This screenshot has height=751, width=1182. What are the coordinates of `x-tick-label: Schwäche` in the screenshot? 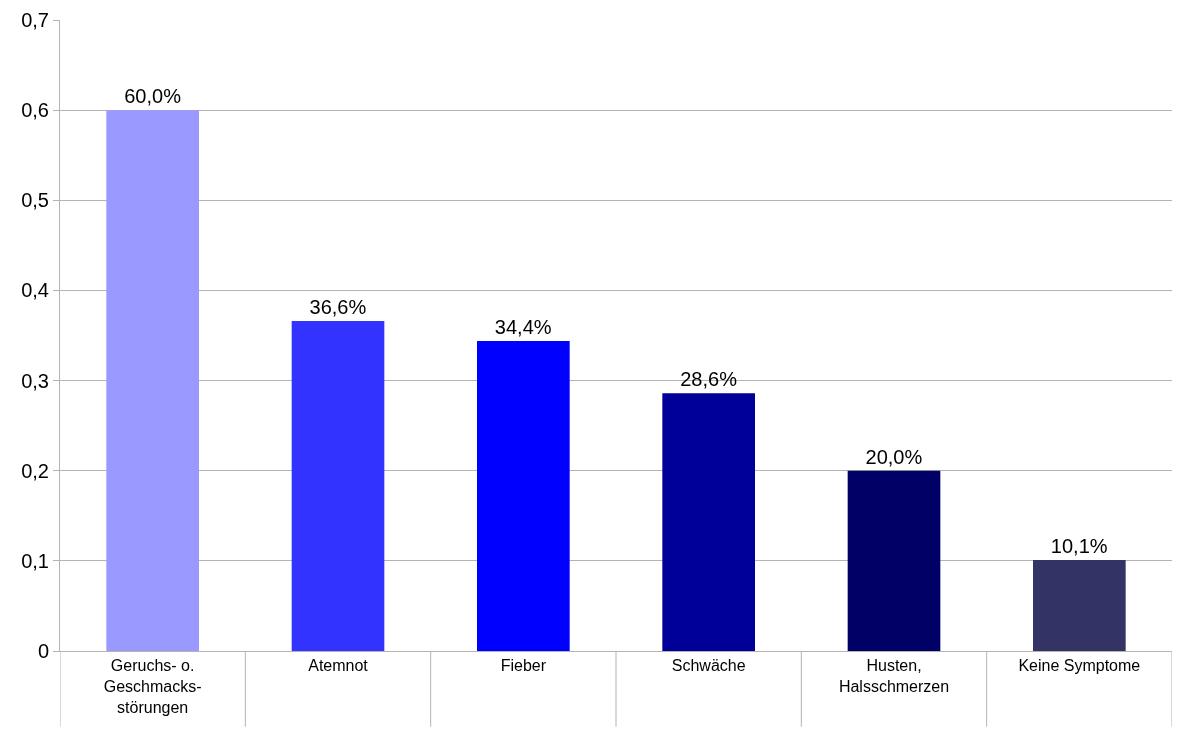 It's located at (708, 666).